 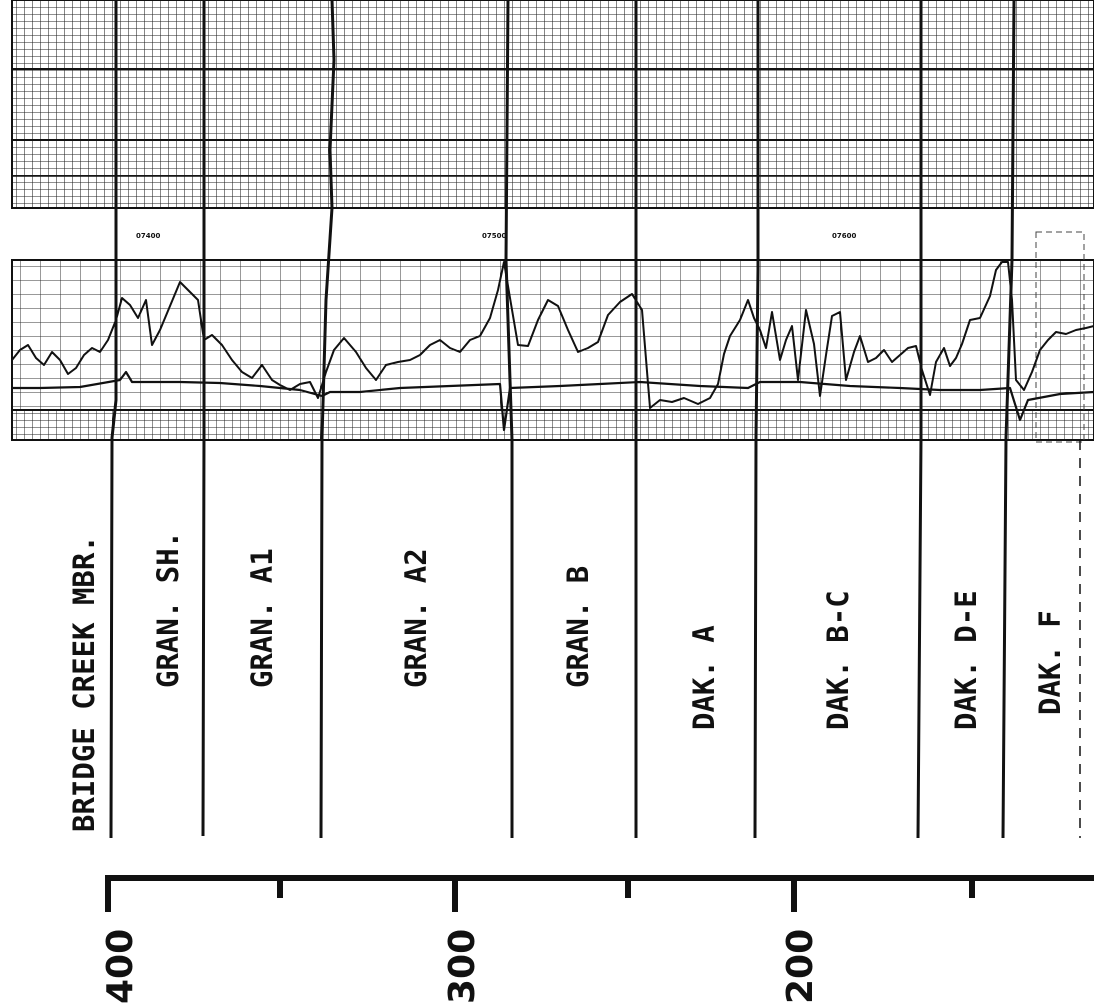 What do you see at coordinates (578, 627) in the screenshot?
I see `unit-label-gran-b: GRAN. B` at bounding box center [578, 627].